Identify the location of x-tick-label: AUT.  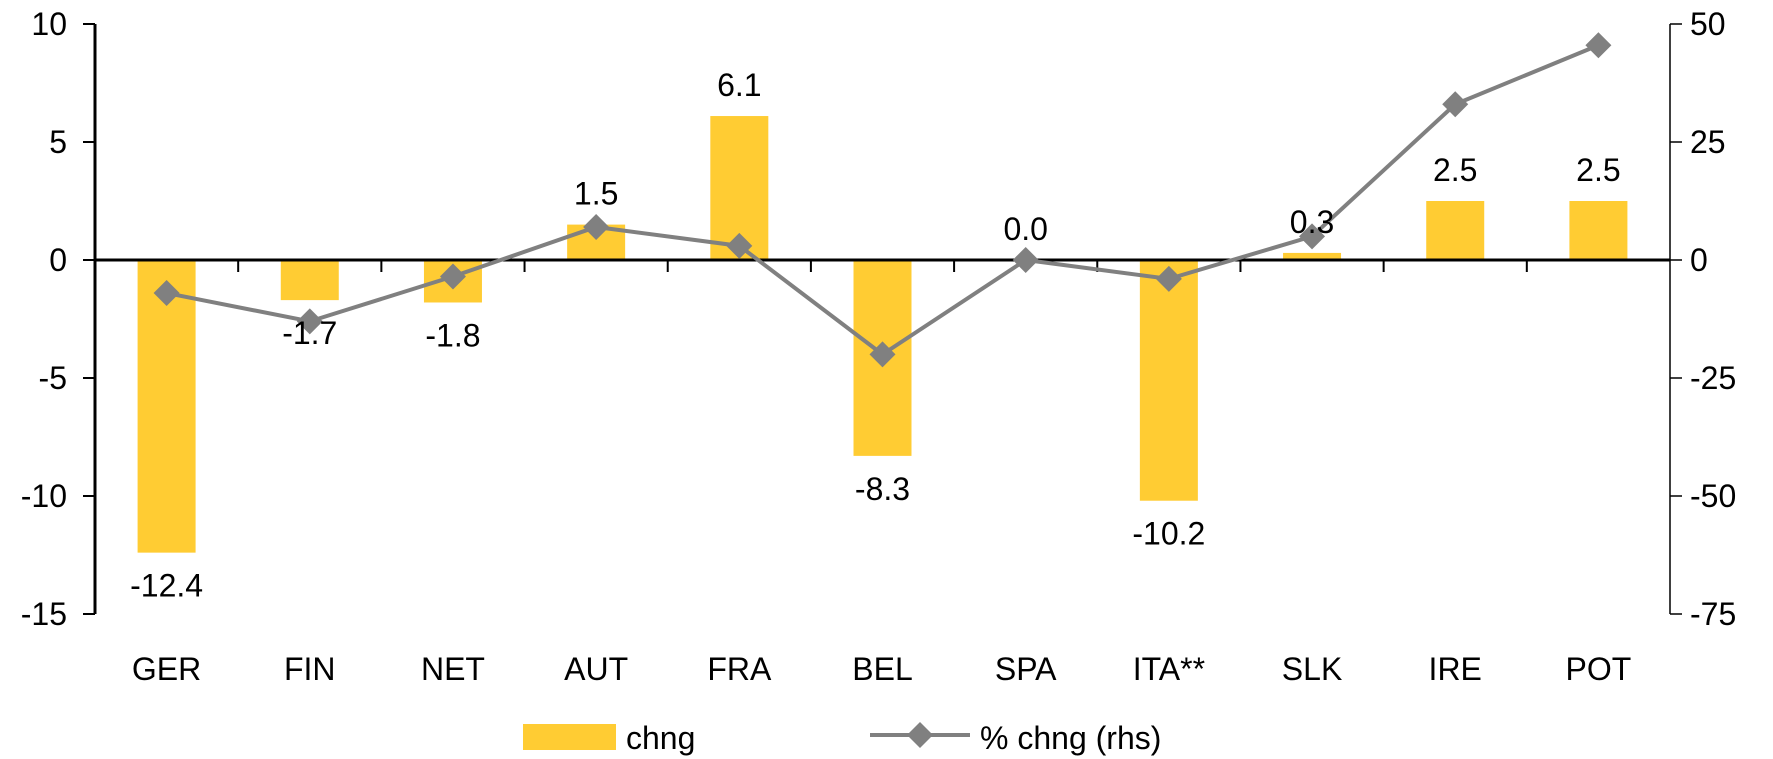
(596, 669).